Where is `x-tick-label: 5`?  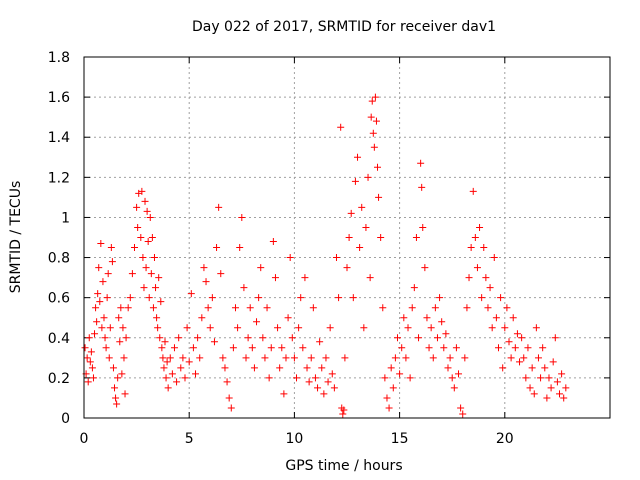 x-tick-label: 5 is located at coordinates (189, 439).